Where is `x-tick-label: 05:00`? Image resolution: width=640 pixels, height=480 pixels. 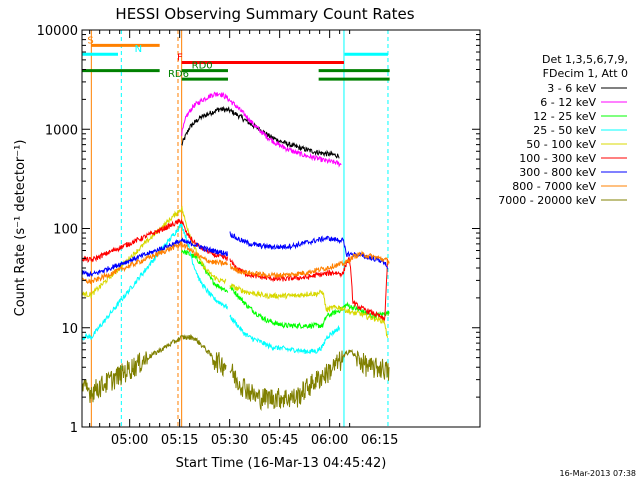
x-tick-label: 05:00 is located at coordinates (129, 440).